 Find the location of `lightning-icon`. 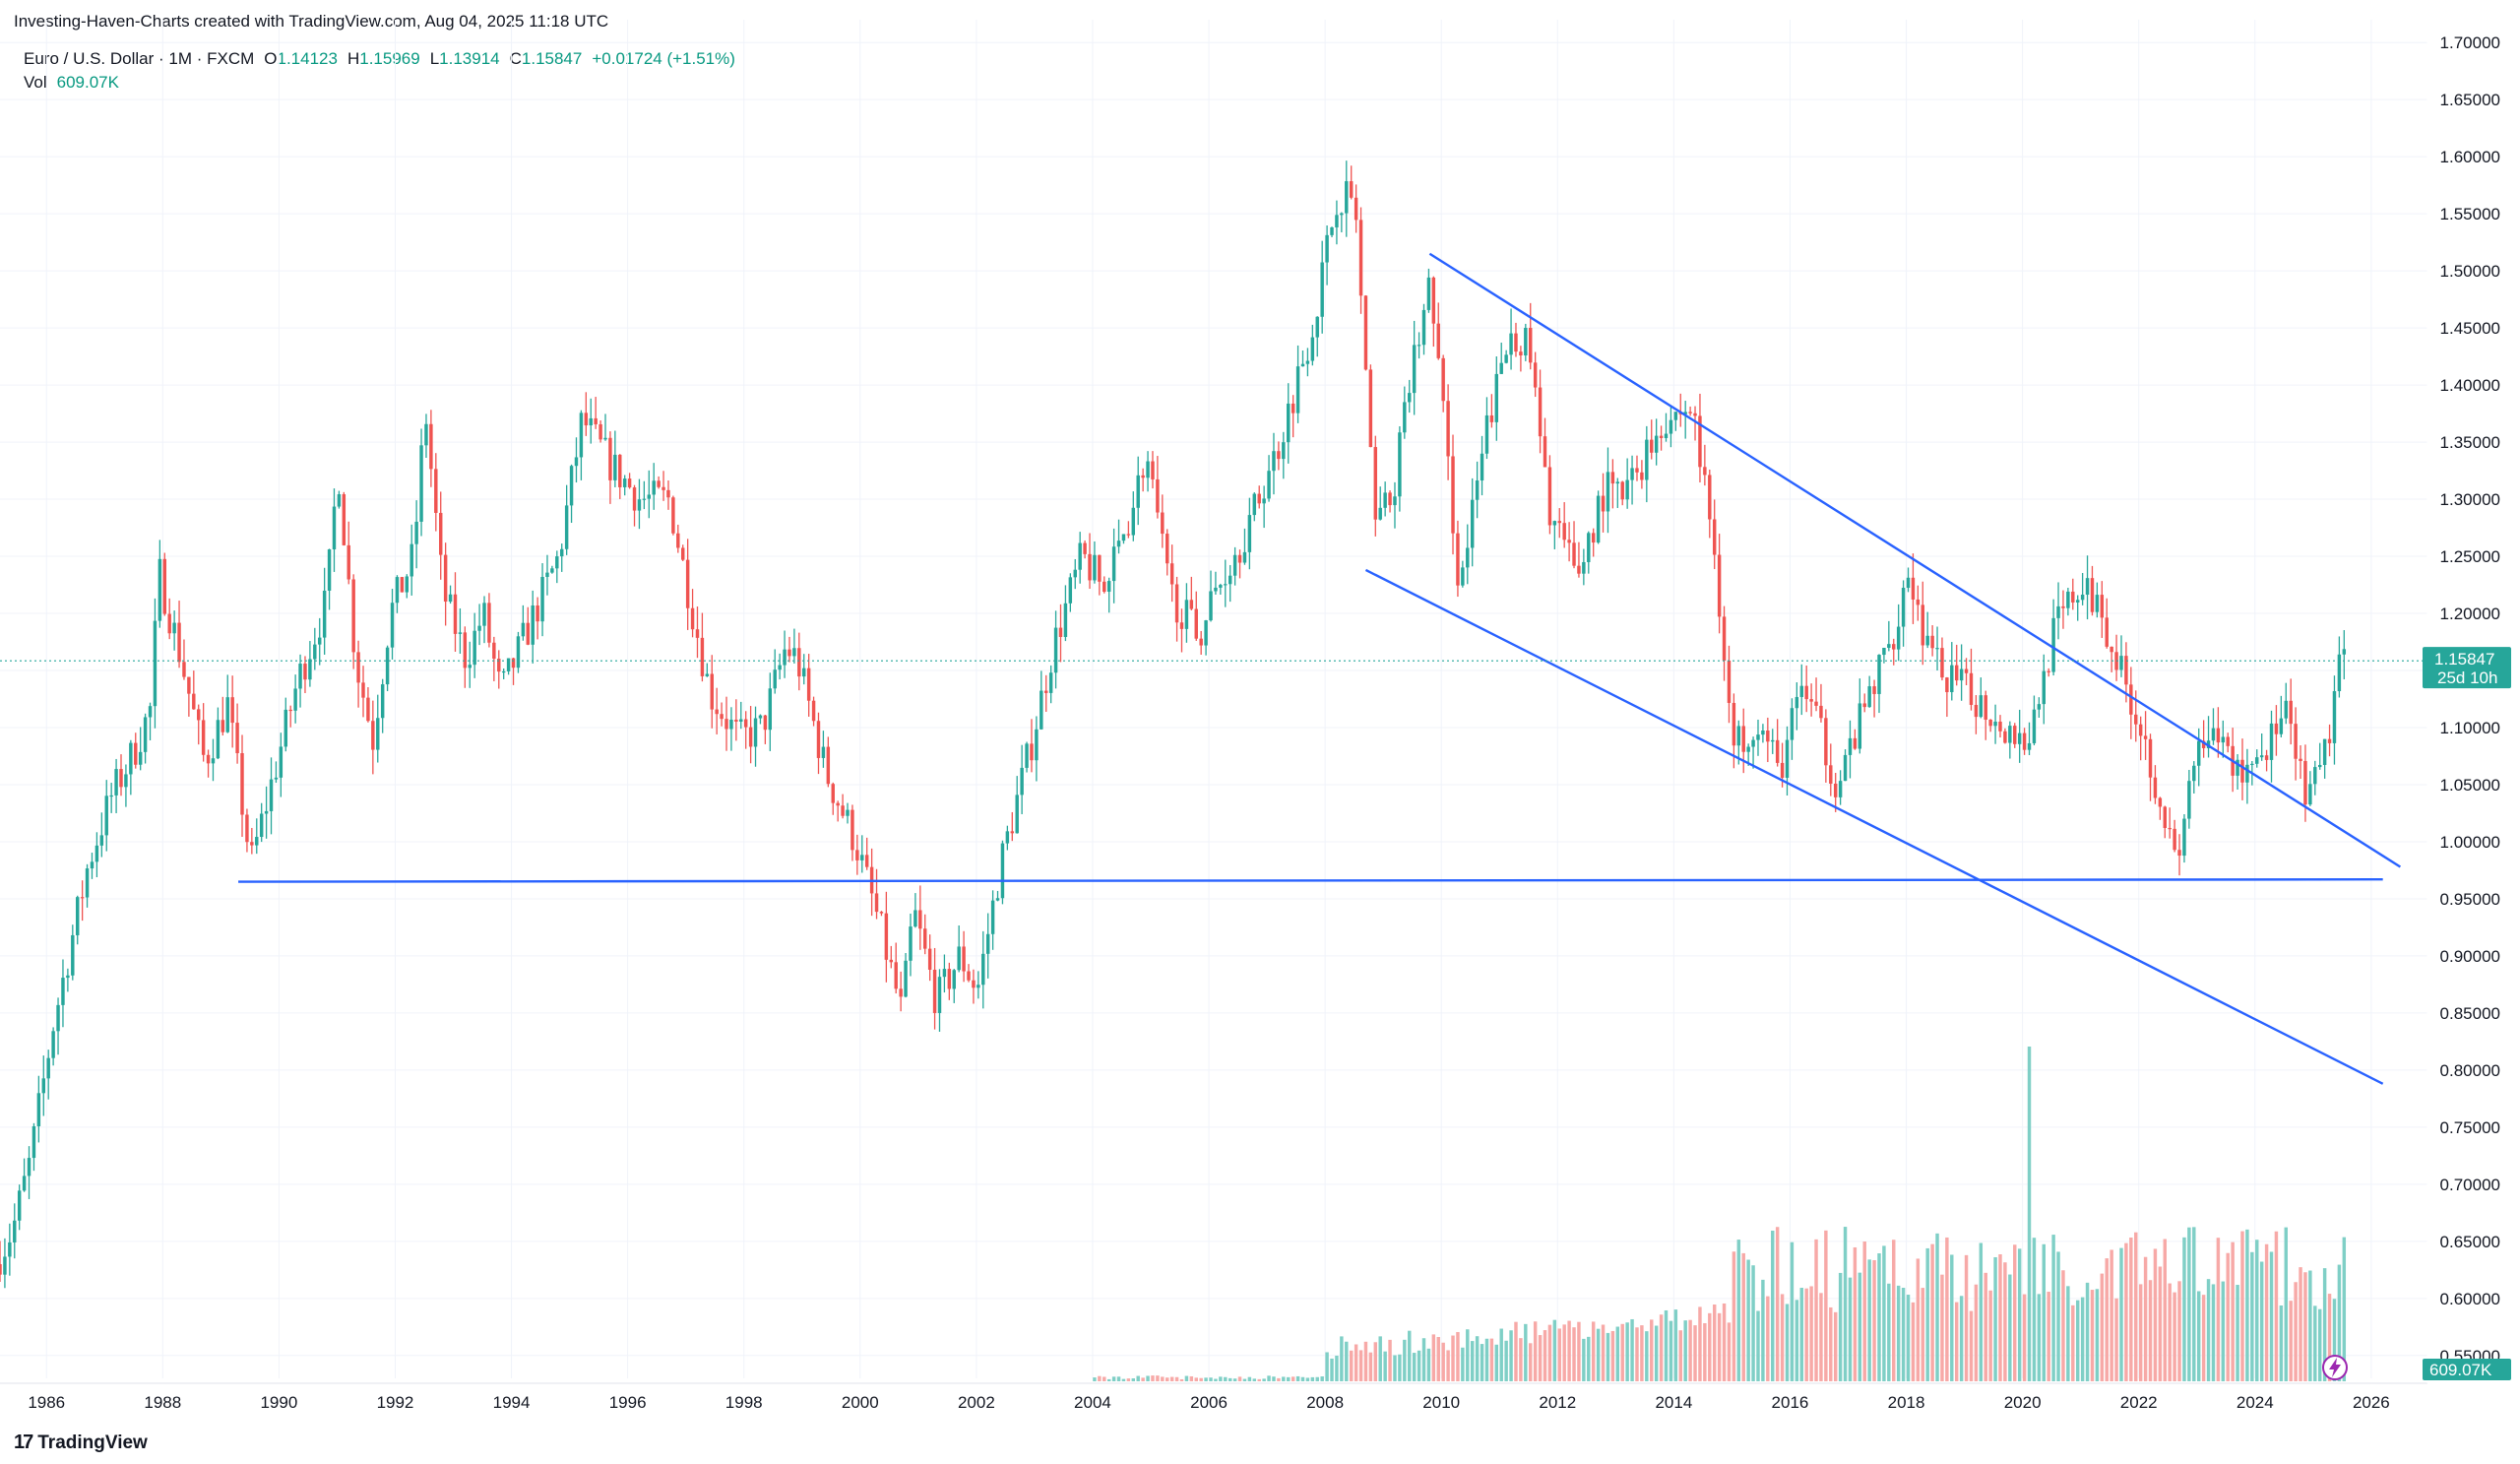

lightning-icon is located at coordinates (2335, 1368).